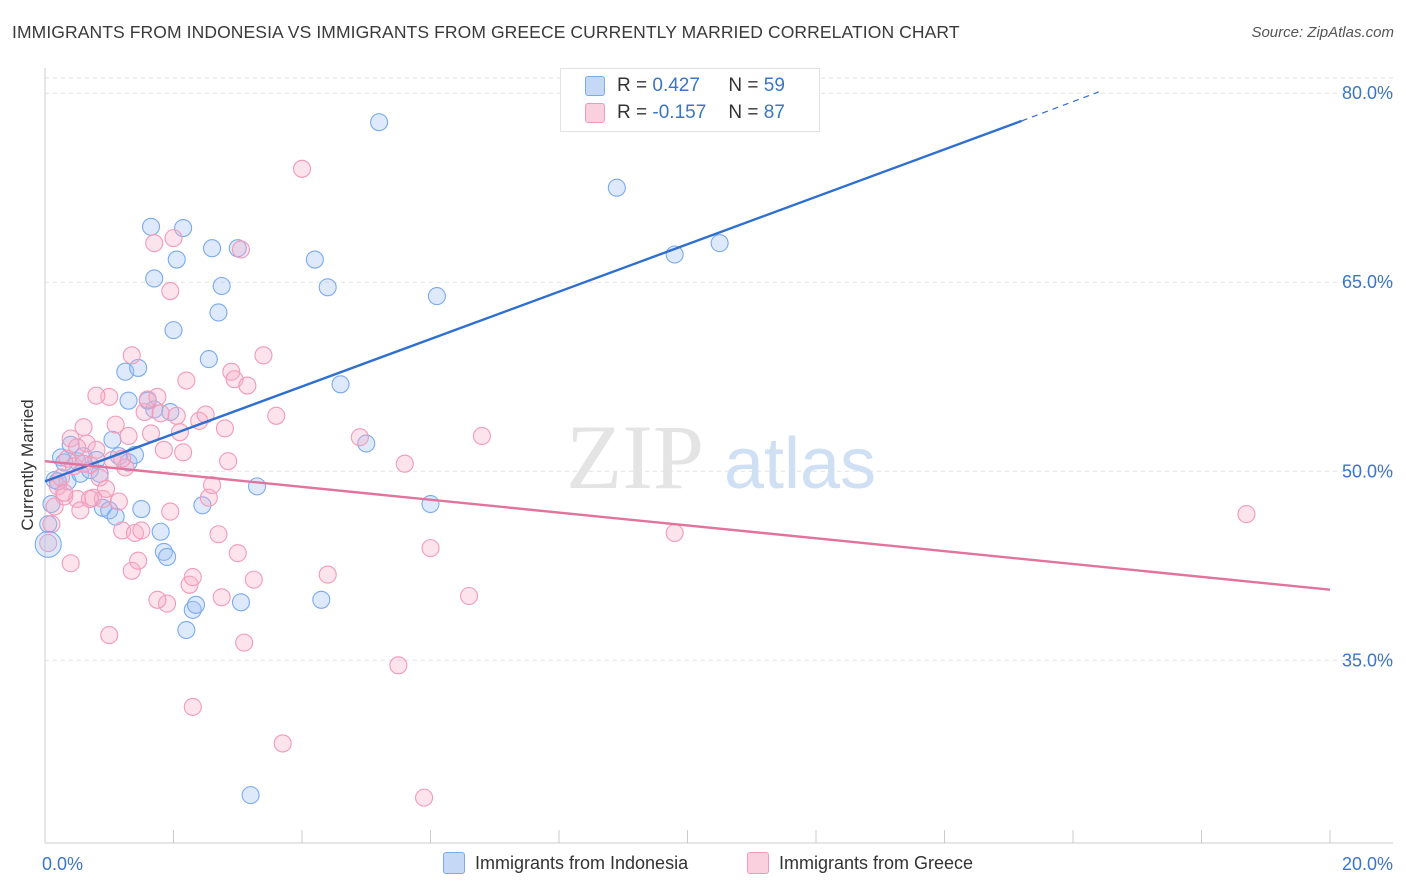  What do you see at coordinates (774, 112) in the screenshot?
I see `legend-n-value: 87` at bounding box center [774, 112].